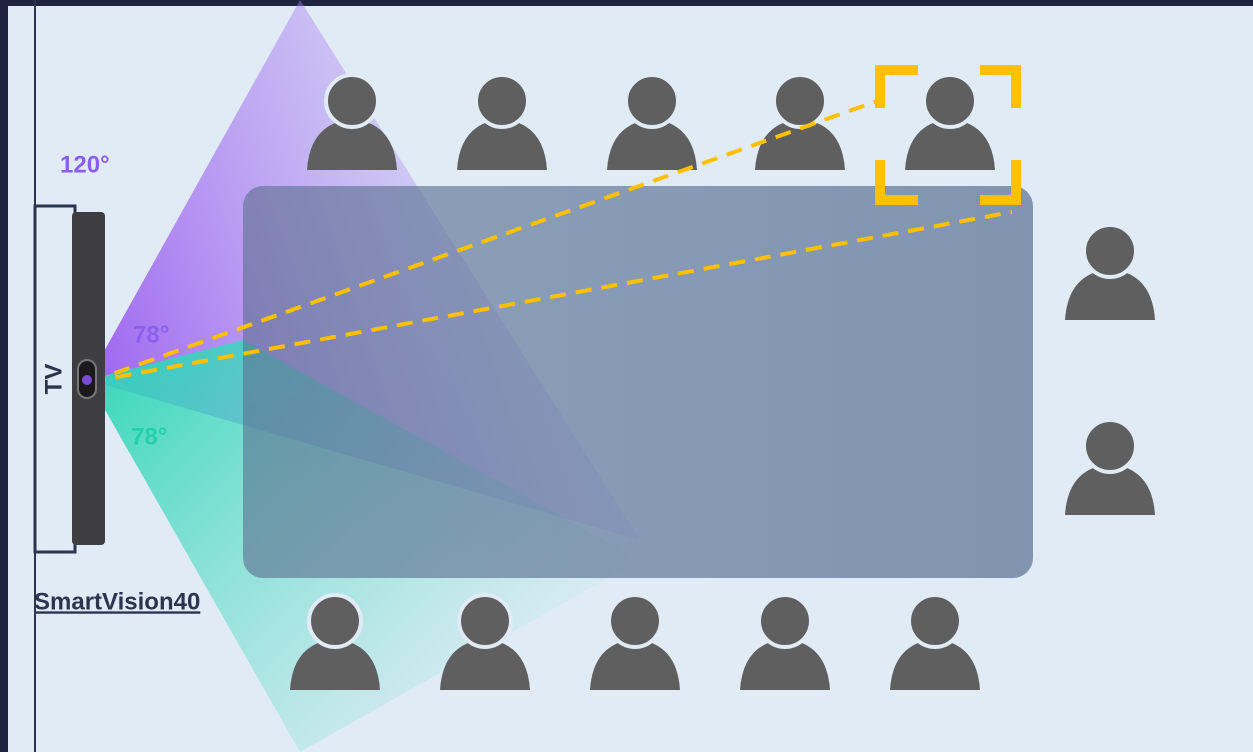 The width and height of the screenshot is (1253, 752). What do you see at coordinates (151, 334) in the screenshot?
I see `fov-upper-label: 78°` at bounding box center [151, 334].